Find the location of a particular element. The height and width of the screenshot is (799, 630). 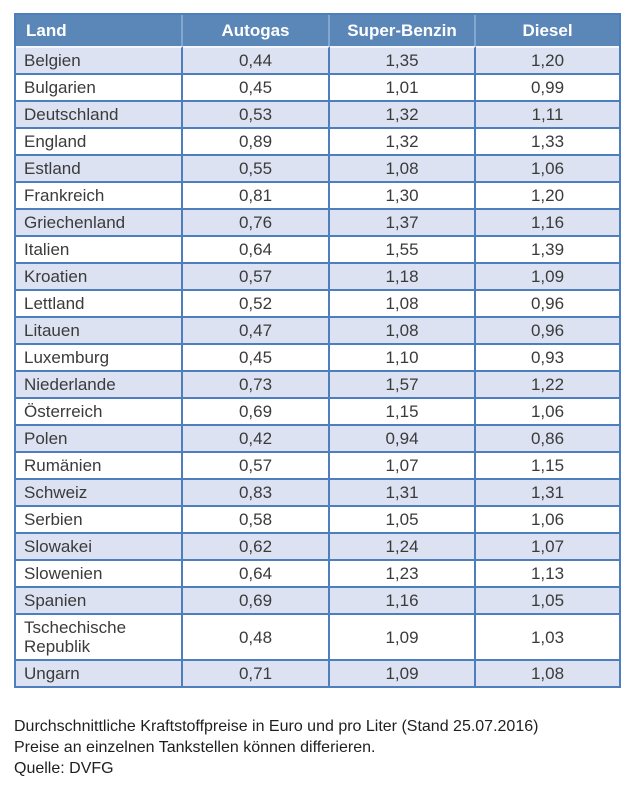

cell-super-benzin: 1,01 is located at coordinates (403, 86).